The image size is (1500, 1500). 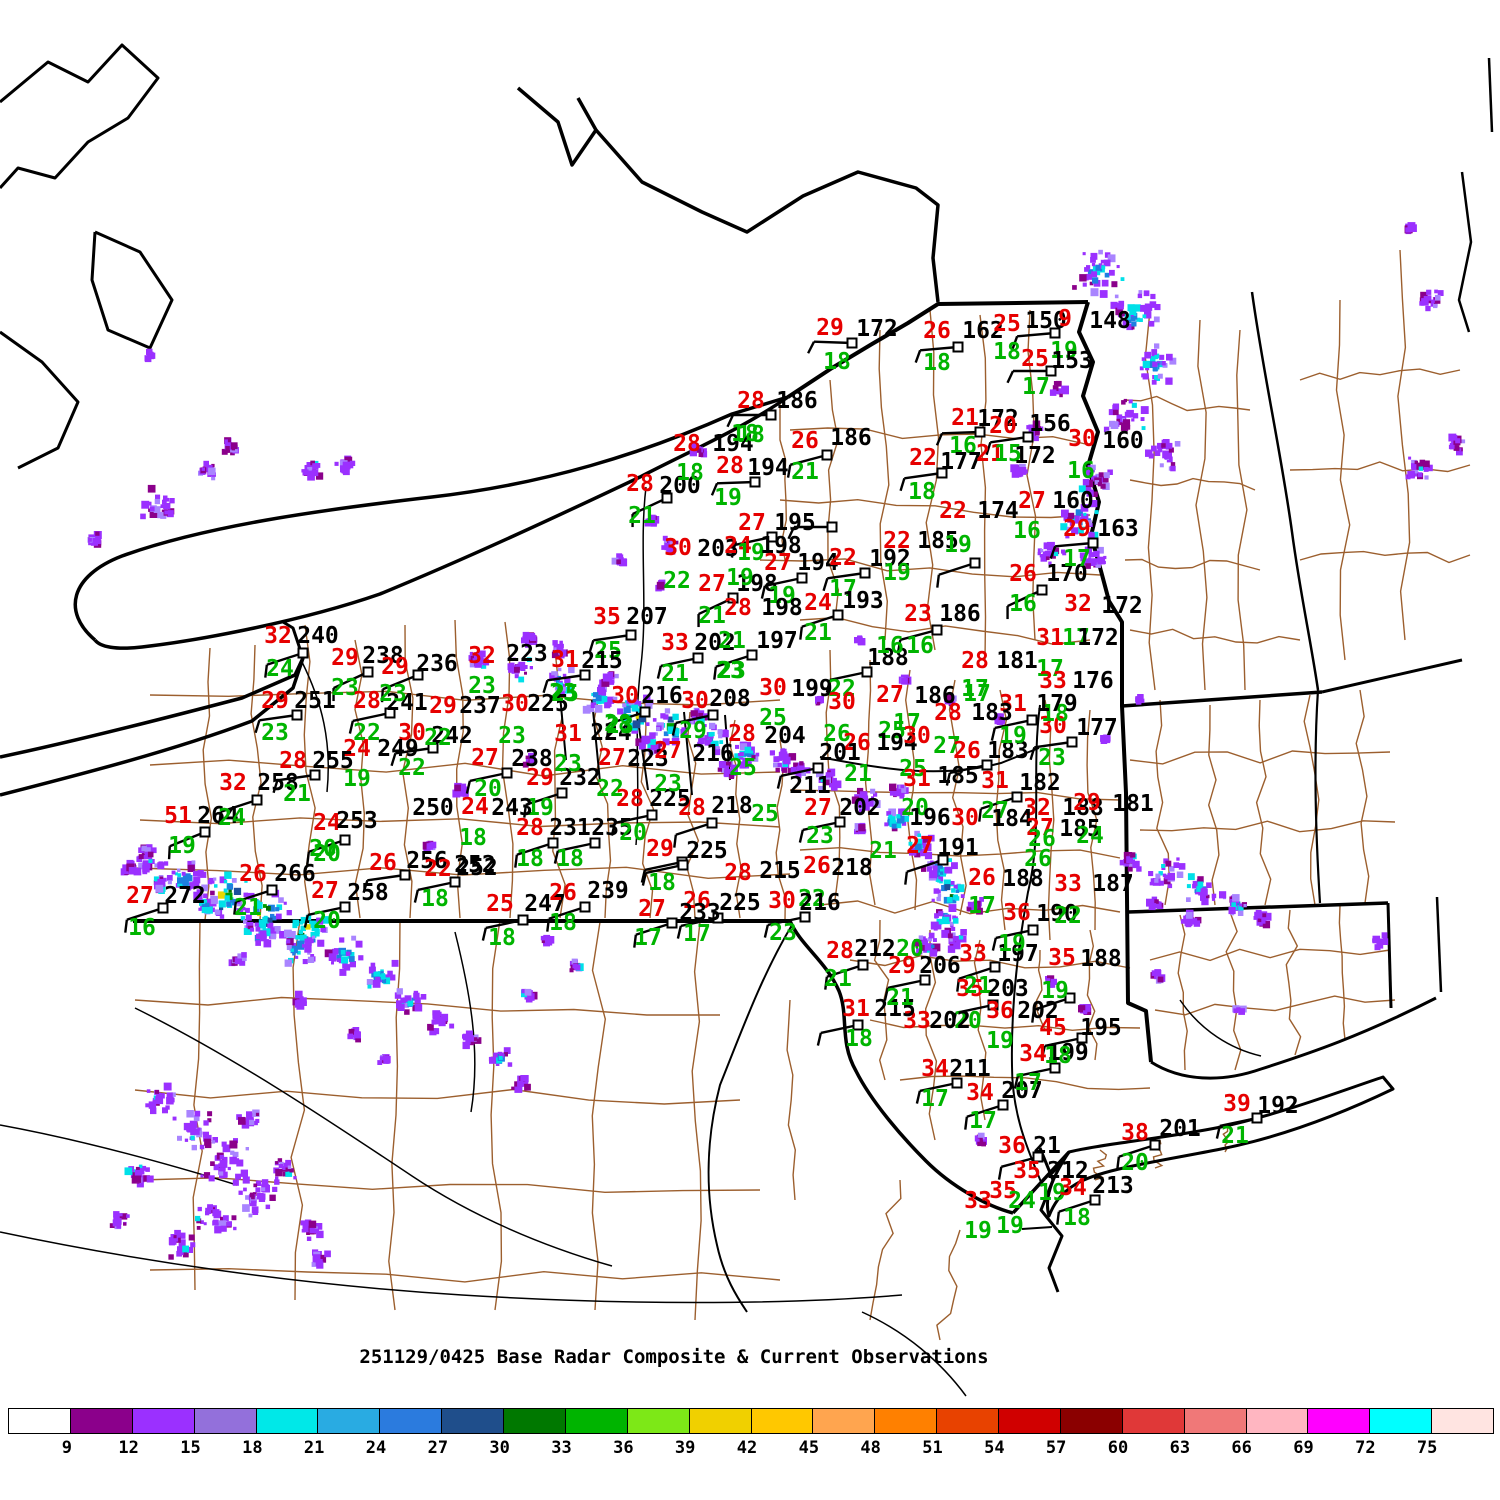 What do you see at coordinates (1007, 324) in the screenshot?
I see `station-temperature: 25` at bounding box center [1007, 324].